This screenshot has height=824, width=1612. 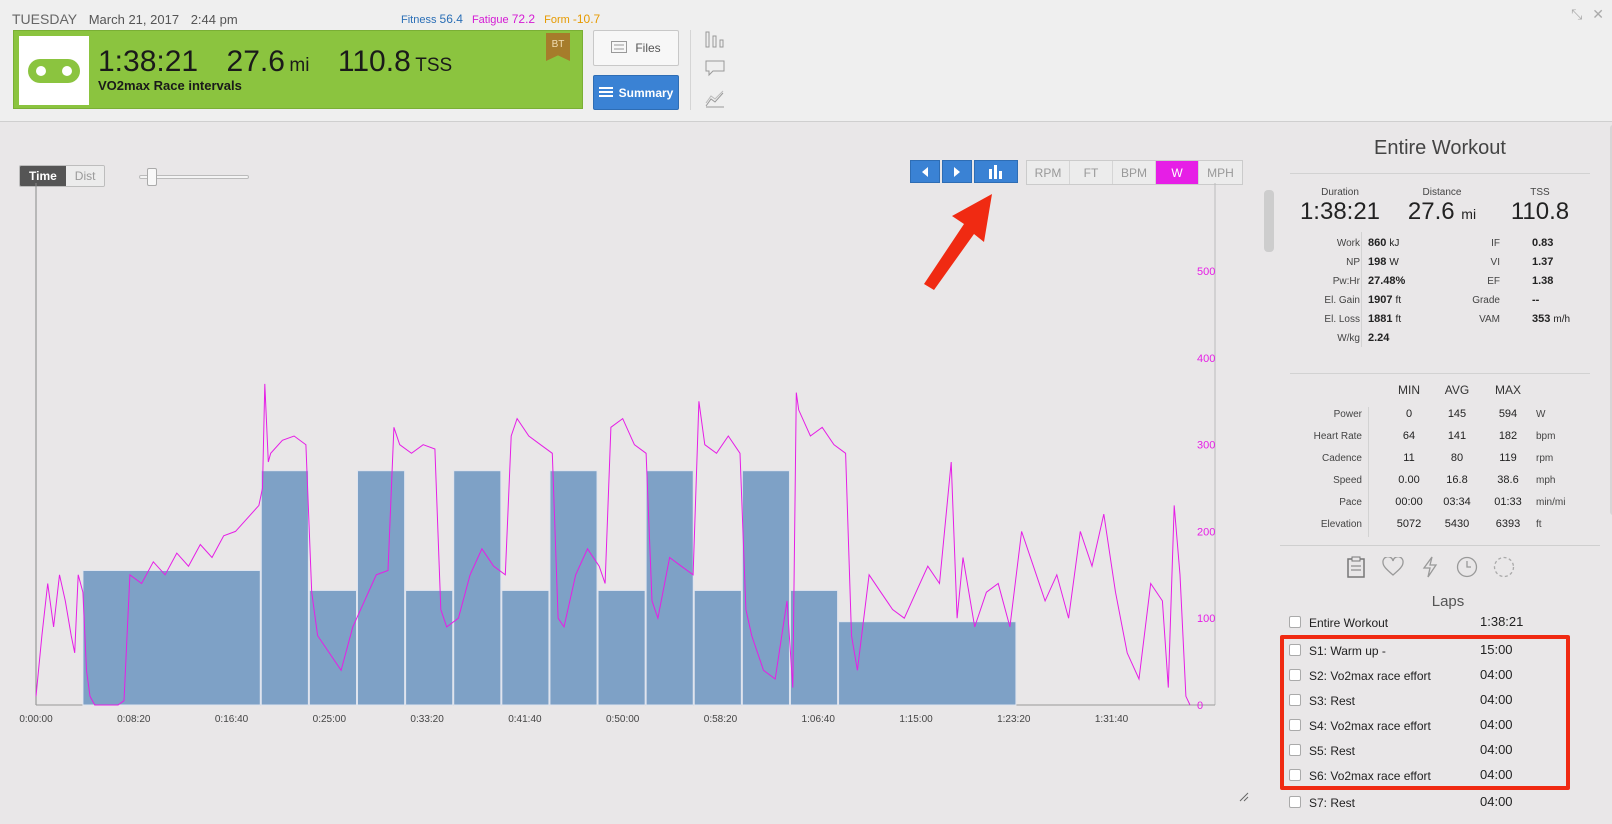 I want to click on lap-row: S1: Warm up - 15:00, so click(x=1446, y=650).